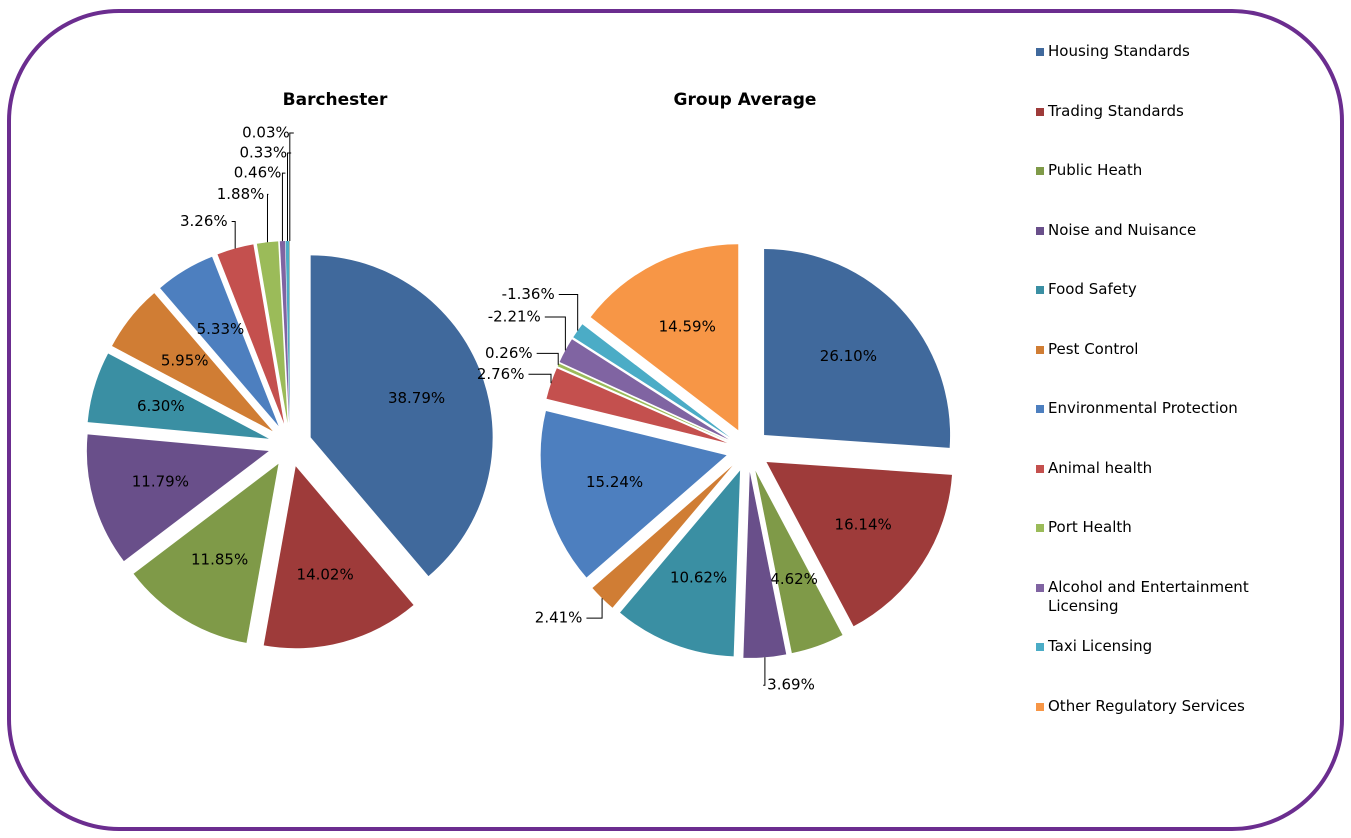 The height and width of the screenshot is (838, 1351). What do you see at coordinates (1161, 370) in the screenshot?
I see `legend-item: Pest Control` at bounding box center [1161, 370].